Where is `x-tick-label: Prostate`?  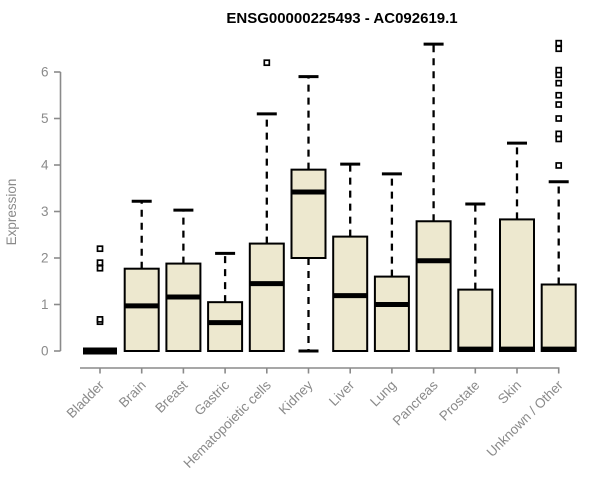 x-tick-label: Prostate is located at coordinates (459, 401).